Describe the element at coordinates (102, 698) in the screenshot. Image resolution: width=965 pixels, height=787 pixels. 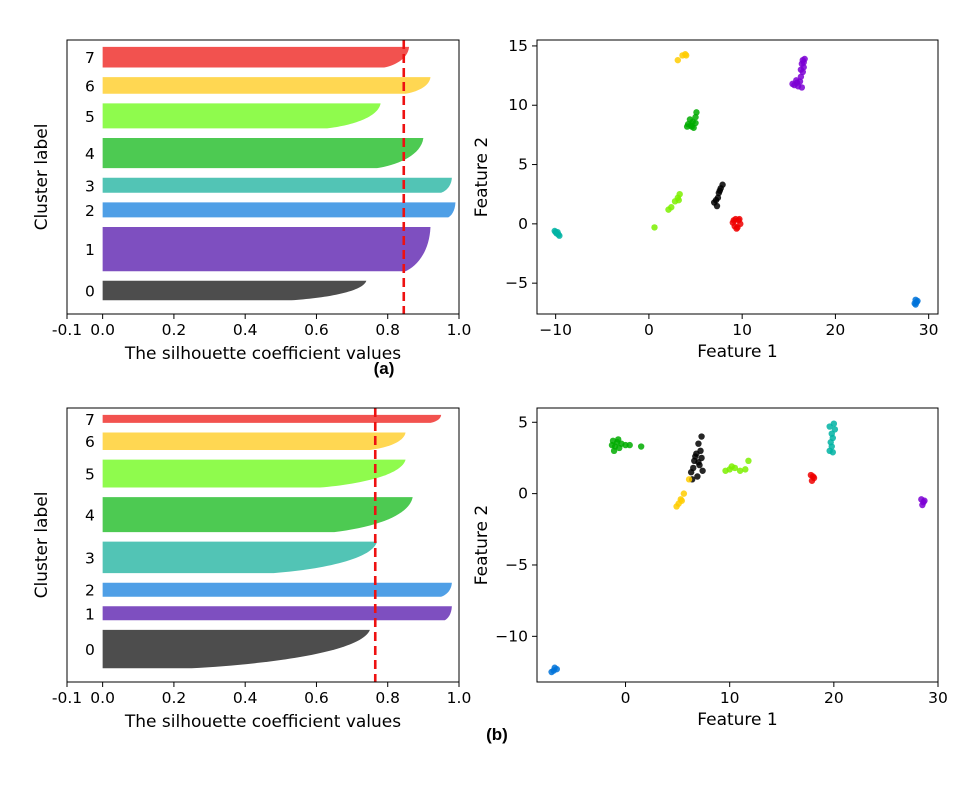
I see `x-tick-label-sil-b: 0.0` at that location.